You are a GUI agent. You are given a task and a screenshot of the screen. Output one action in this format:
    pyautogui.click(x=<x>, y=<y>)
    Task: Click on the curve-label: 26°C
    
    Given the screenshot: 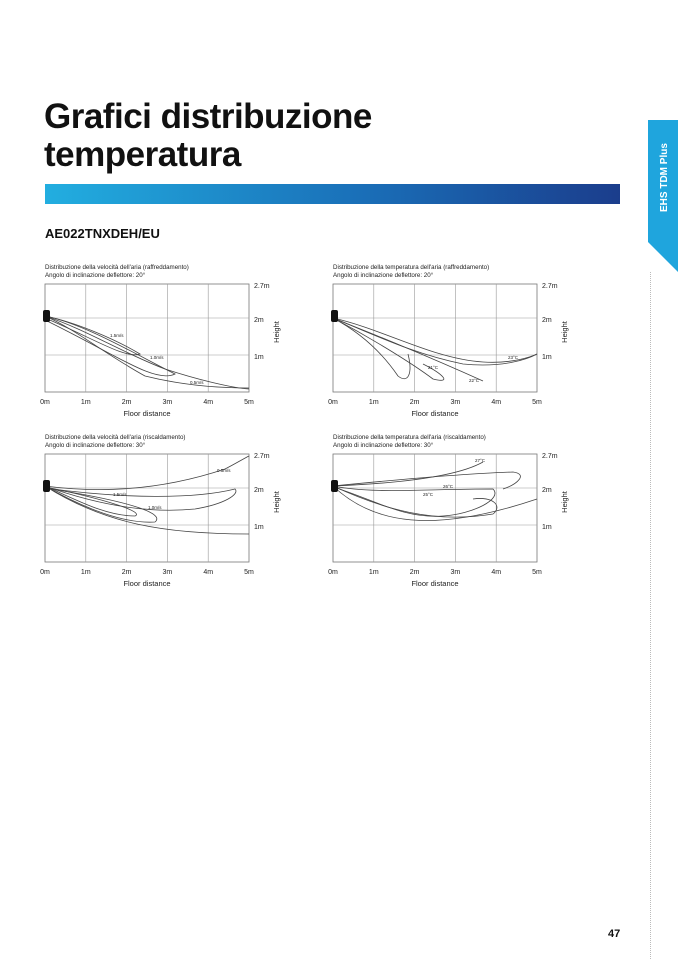 What is the action you would take?
    pyautogui.click(x=448, y=486)
    